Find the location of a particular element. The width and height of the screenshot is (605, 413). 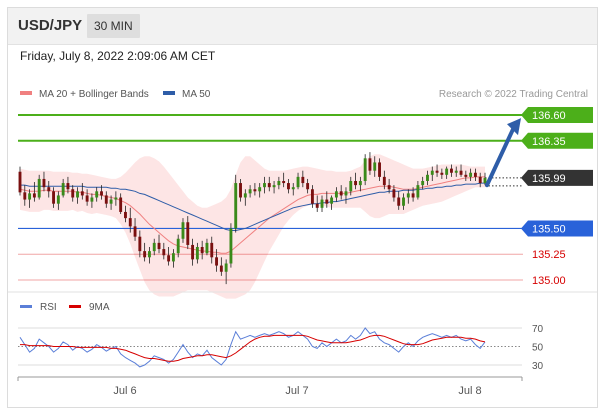

x-tick-label: Jul 8 is located at coordinates (469, 391).